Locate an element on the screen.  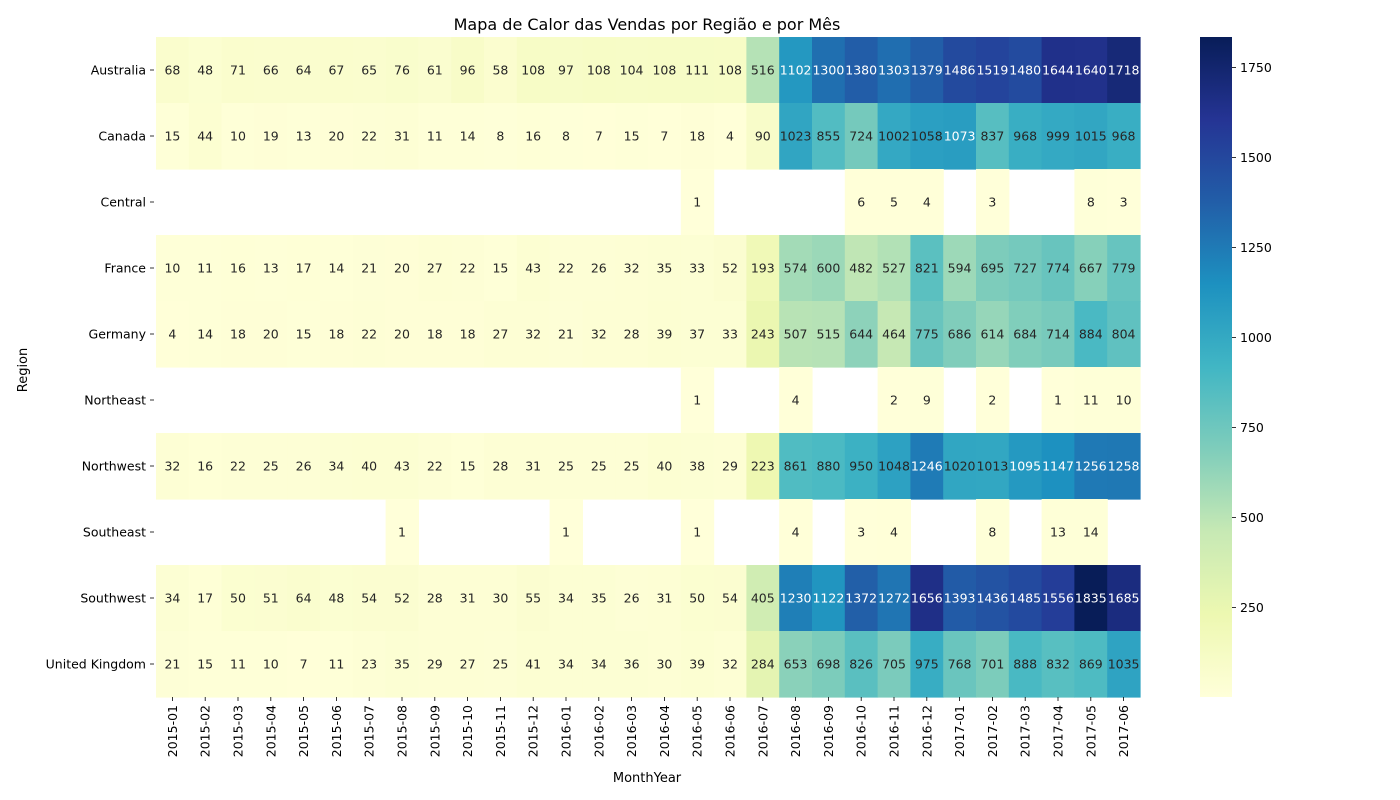
cell-value-label: 698 is located at coordinates (828, 664).